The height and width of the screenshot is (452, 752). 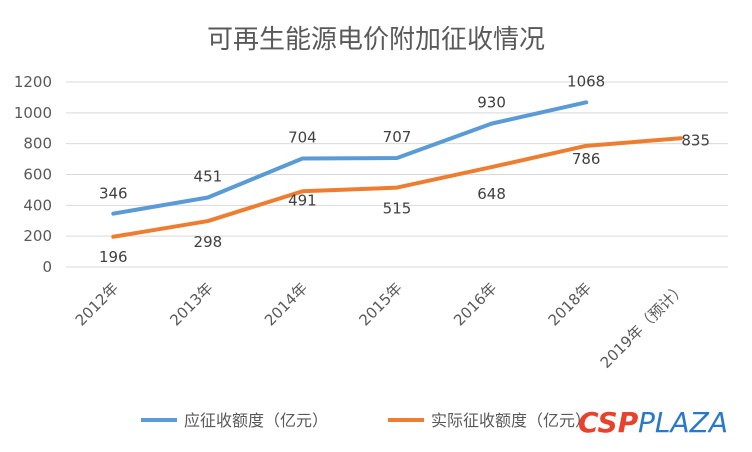 I want to click on y-tick-200: 200, so click(x=37, y=236).